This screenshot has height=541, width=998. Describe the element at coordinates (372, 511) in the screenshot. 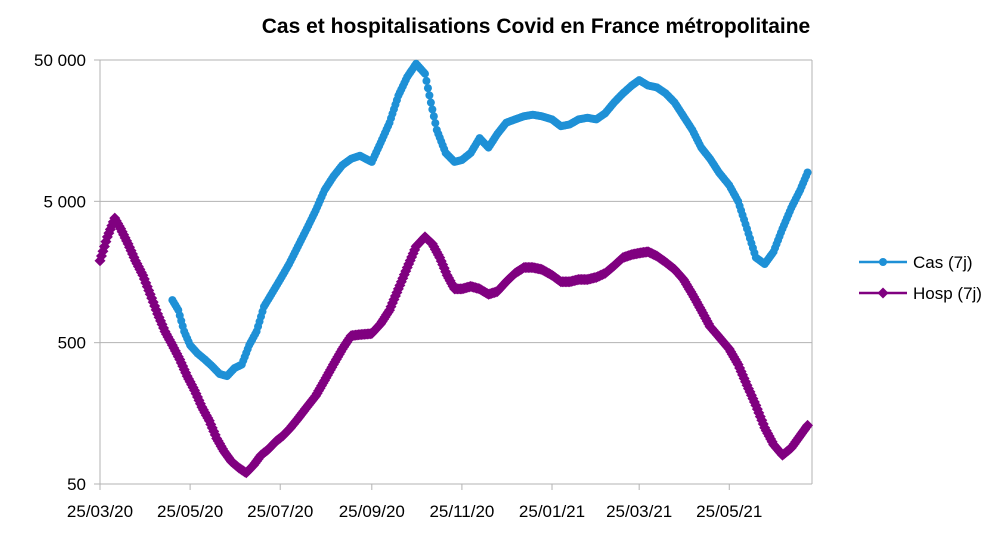

I see `x-tick-label: 25/09/20` at that location.